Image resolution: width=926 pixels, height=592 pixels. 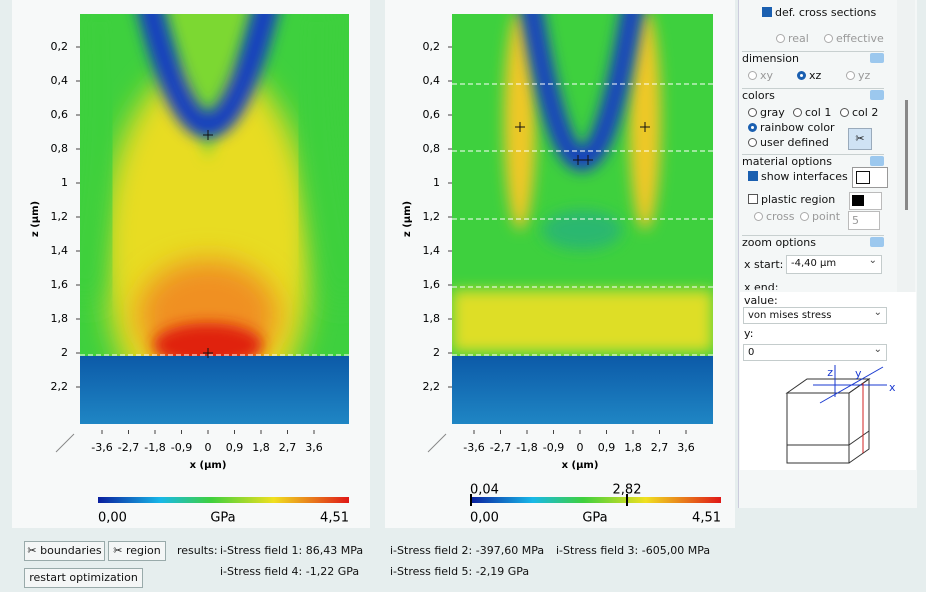 What do you see at coordinates (790, 315) in the screenshot?
I see `value: von mises stress` at bounding box center [790, 315].